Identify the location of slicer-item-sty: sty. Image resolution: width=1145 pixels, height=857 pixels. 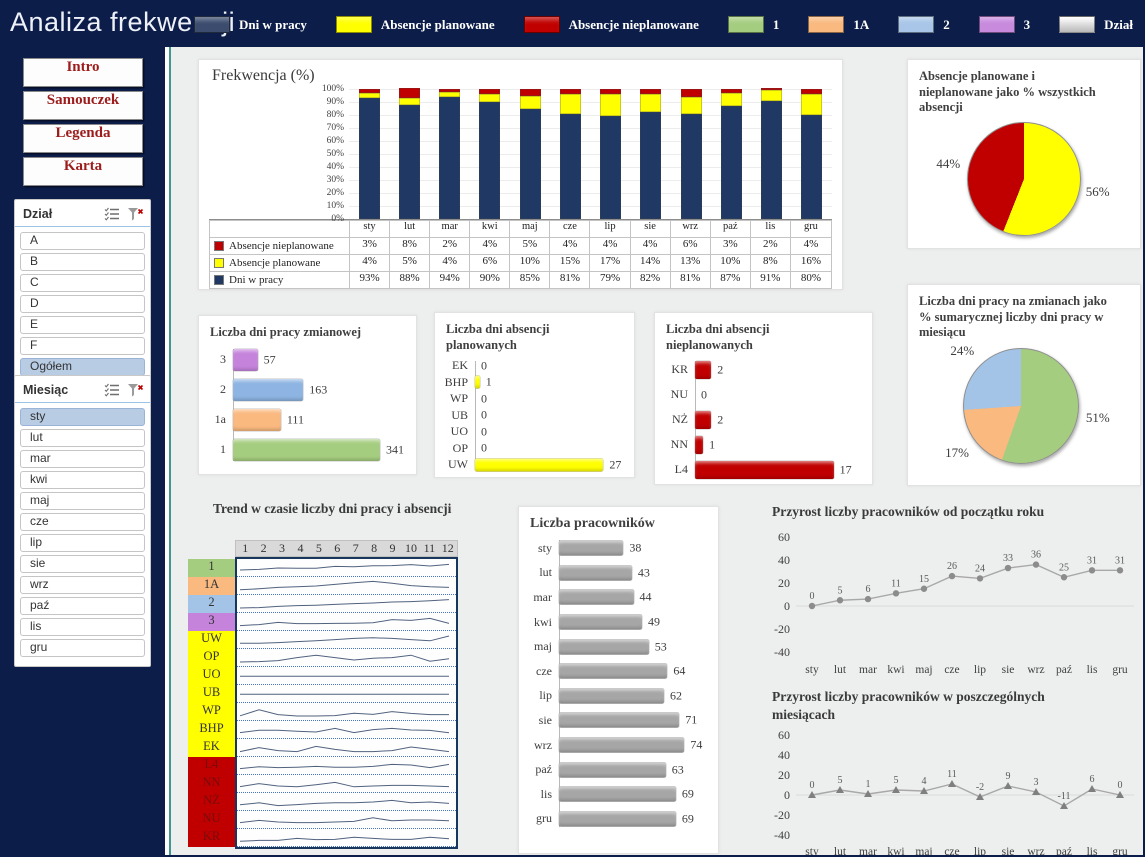
(82, 417).